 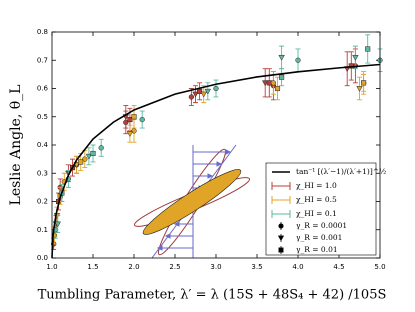 What do you see at coordinates (317, 249) in the screenshot?
I see `legend-label: γ_R = 0.01` at bounding box center [317, 249].